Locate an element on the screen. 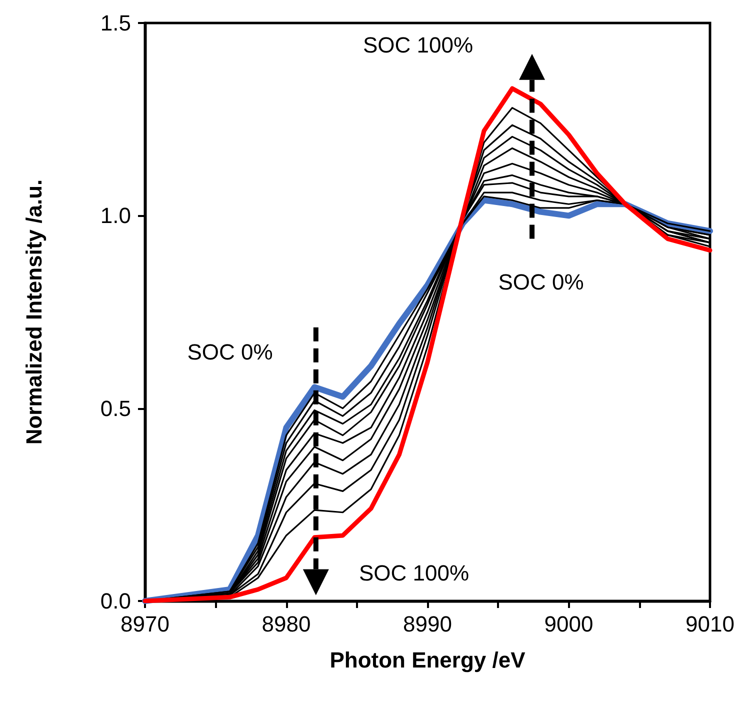 This screenshot has width=745, height=714. x-tick-label: 9000 is located at coordinates (569, 624).